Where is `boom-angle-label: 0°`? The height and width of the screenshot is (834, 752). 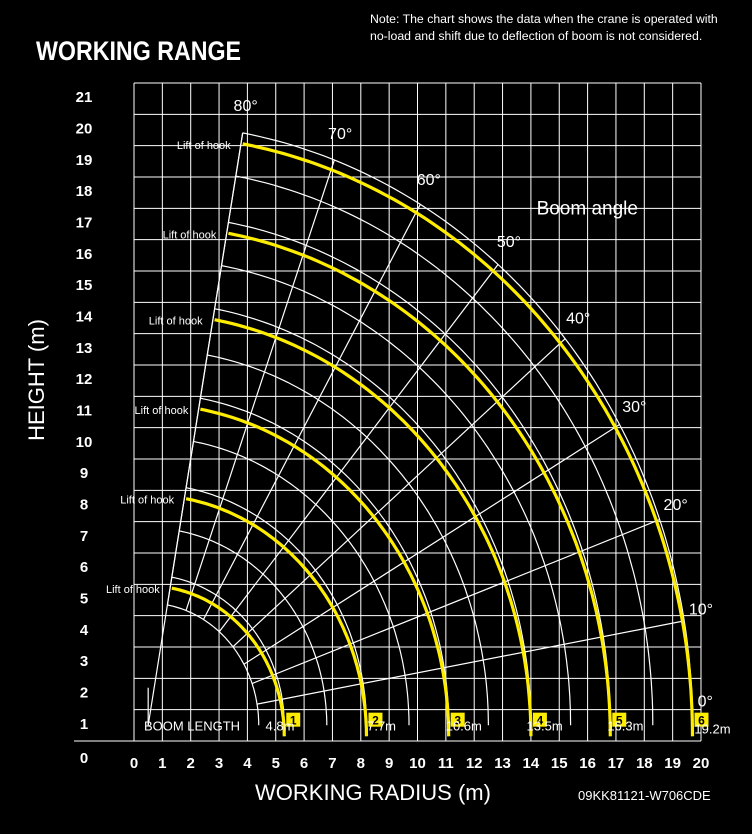 boom-angle-label: 0° is located at coordinates (705, 702).